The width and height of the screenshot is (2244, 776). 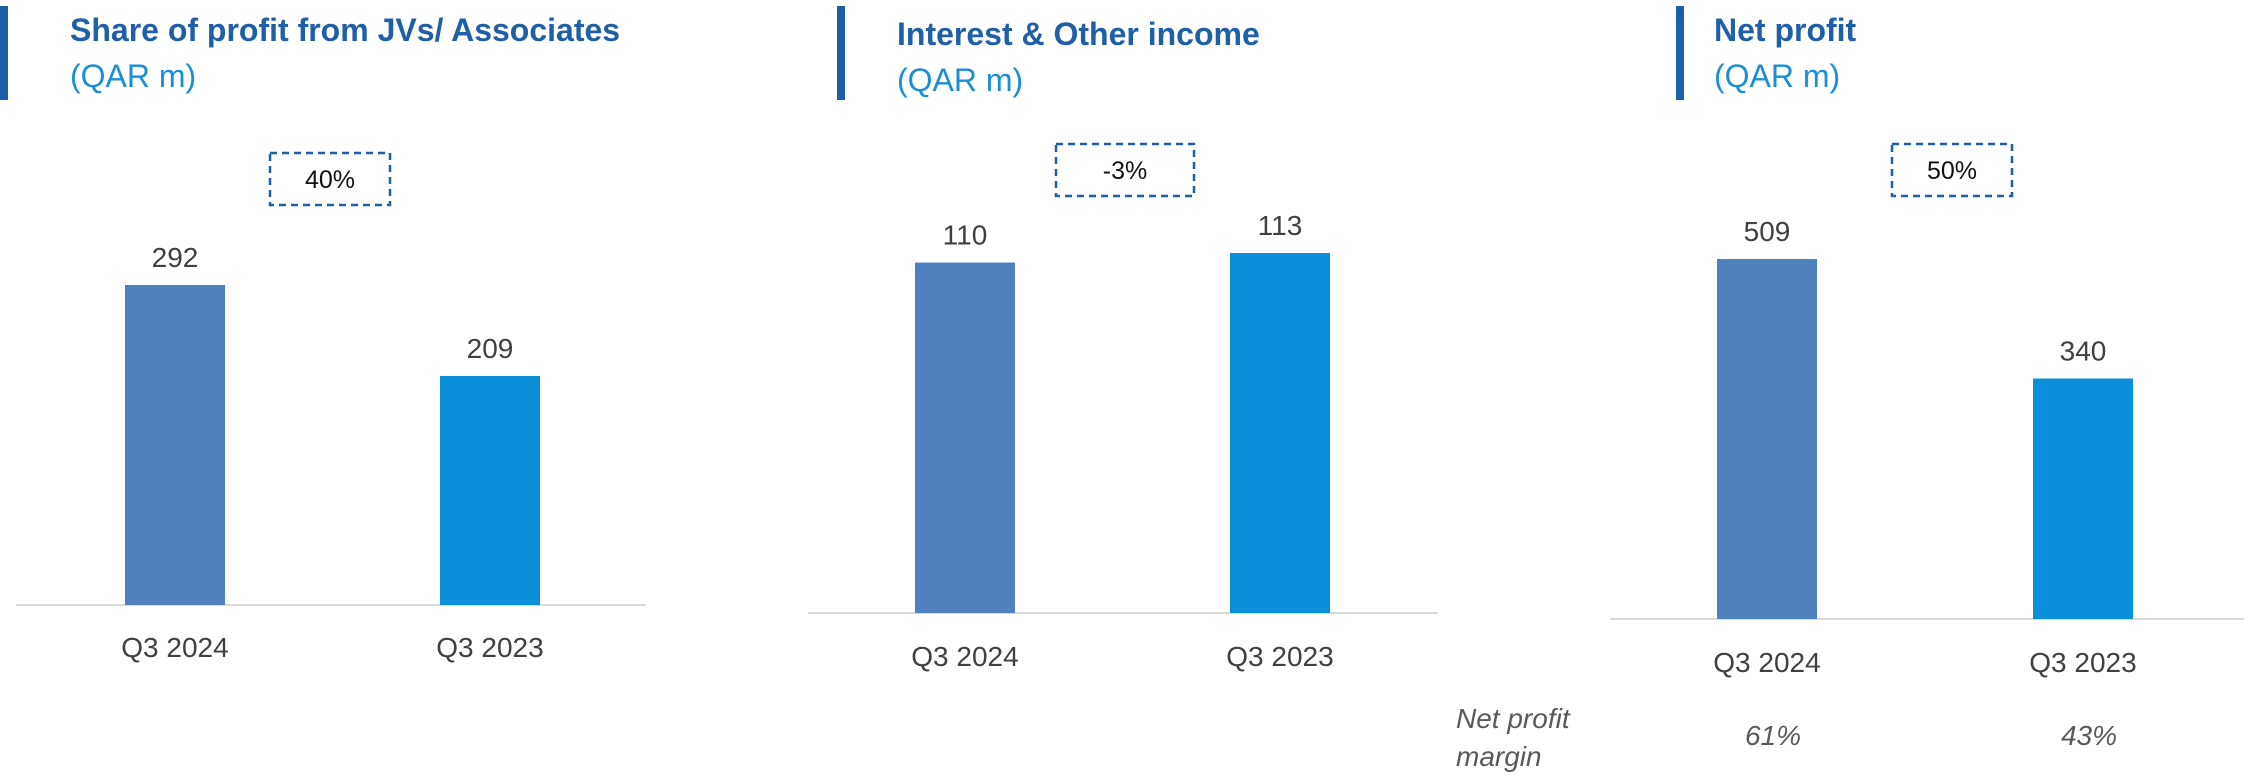 What do you see at coordinates (1513, 737) in the screenshot?
I see `net-profit-margin-label: Net profit margin` at bounding box center [1513, 737].